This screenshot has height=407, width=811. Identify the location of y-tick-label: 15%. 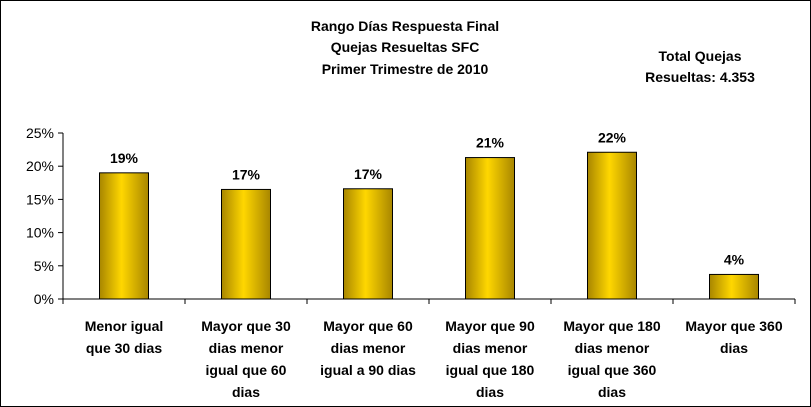
(40, 199).